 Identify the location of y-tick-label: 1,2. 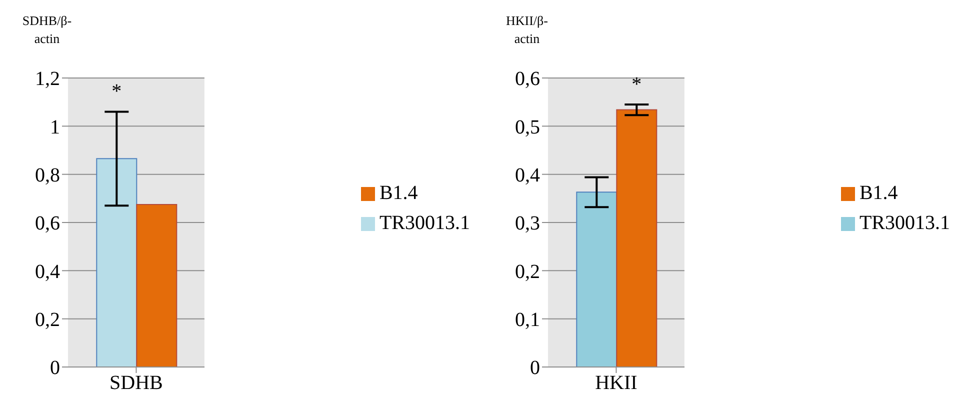
(47, 79).